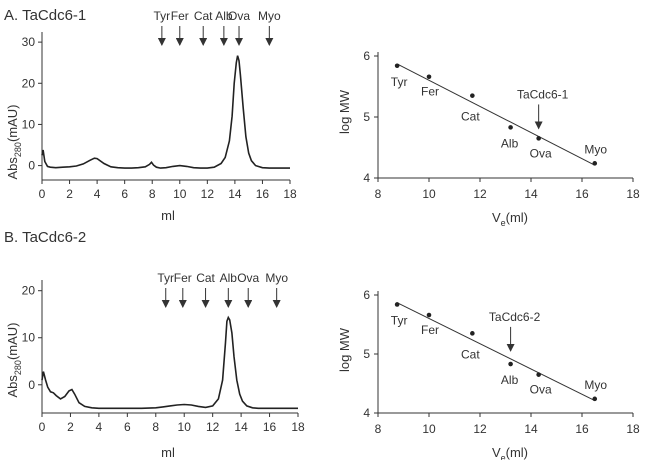 This screenshot has width=655, height=460. What do you see at coordinates (29, 42) in the screenshot?
I see `y-tick-label: 30` at bounding box center [29, 42].